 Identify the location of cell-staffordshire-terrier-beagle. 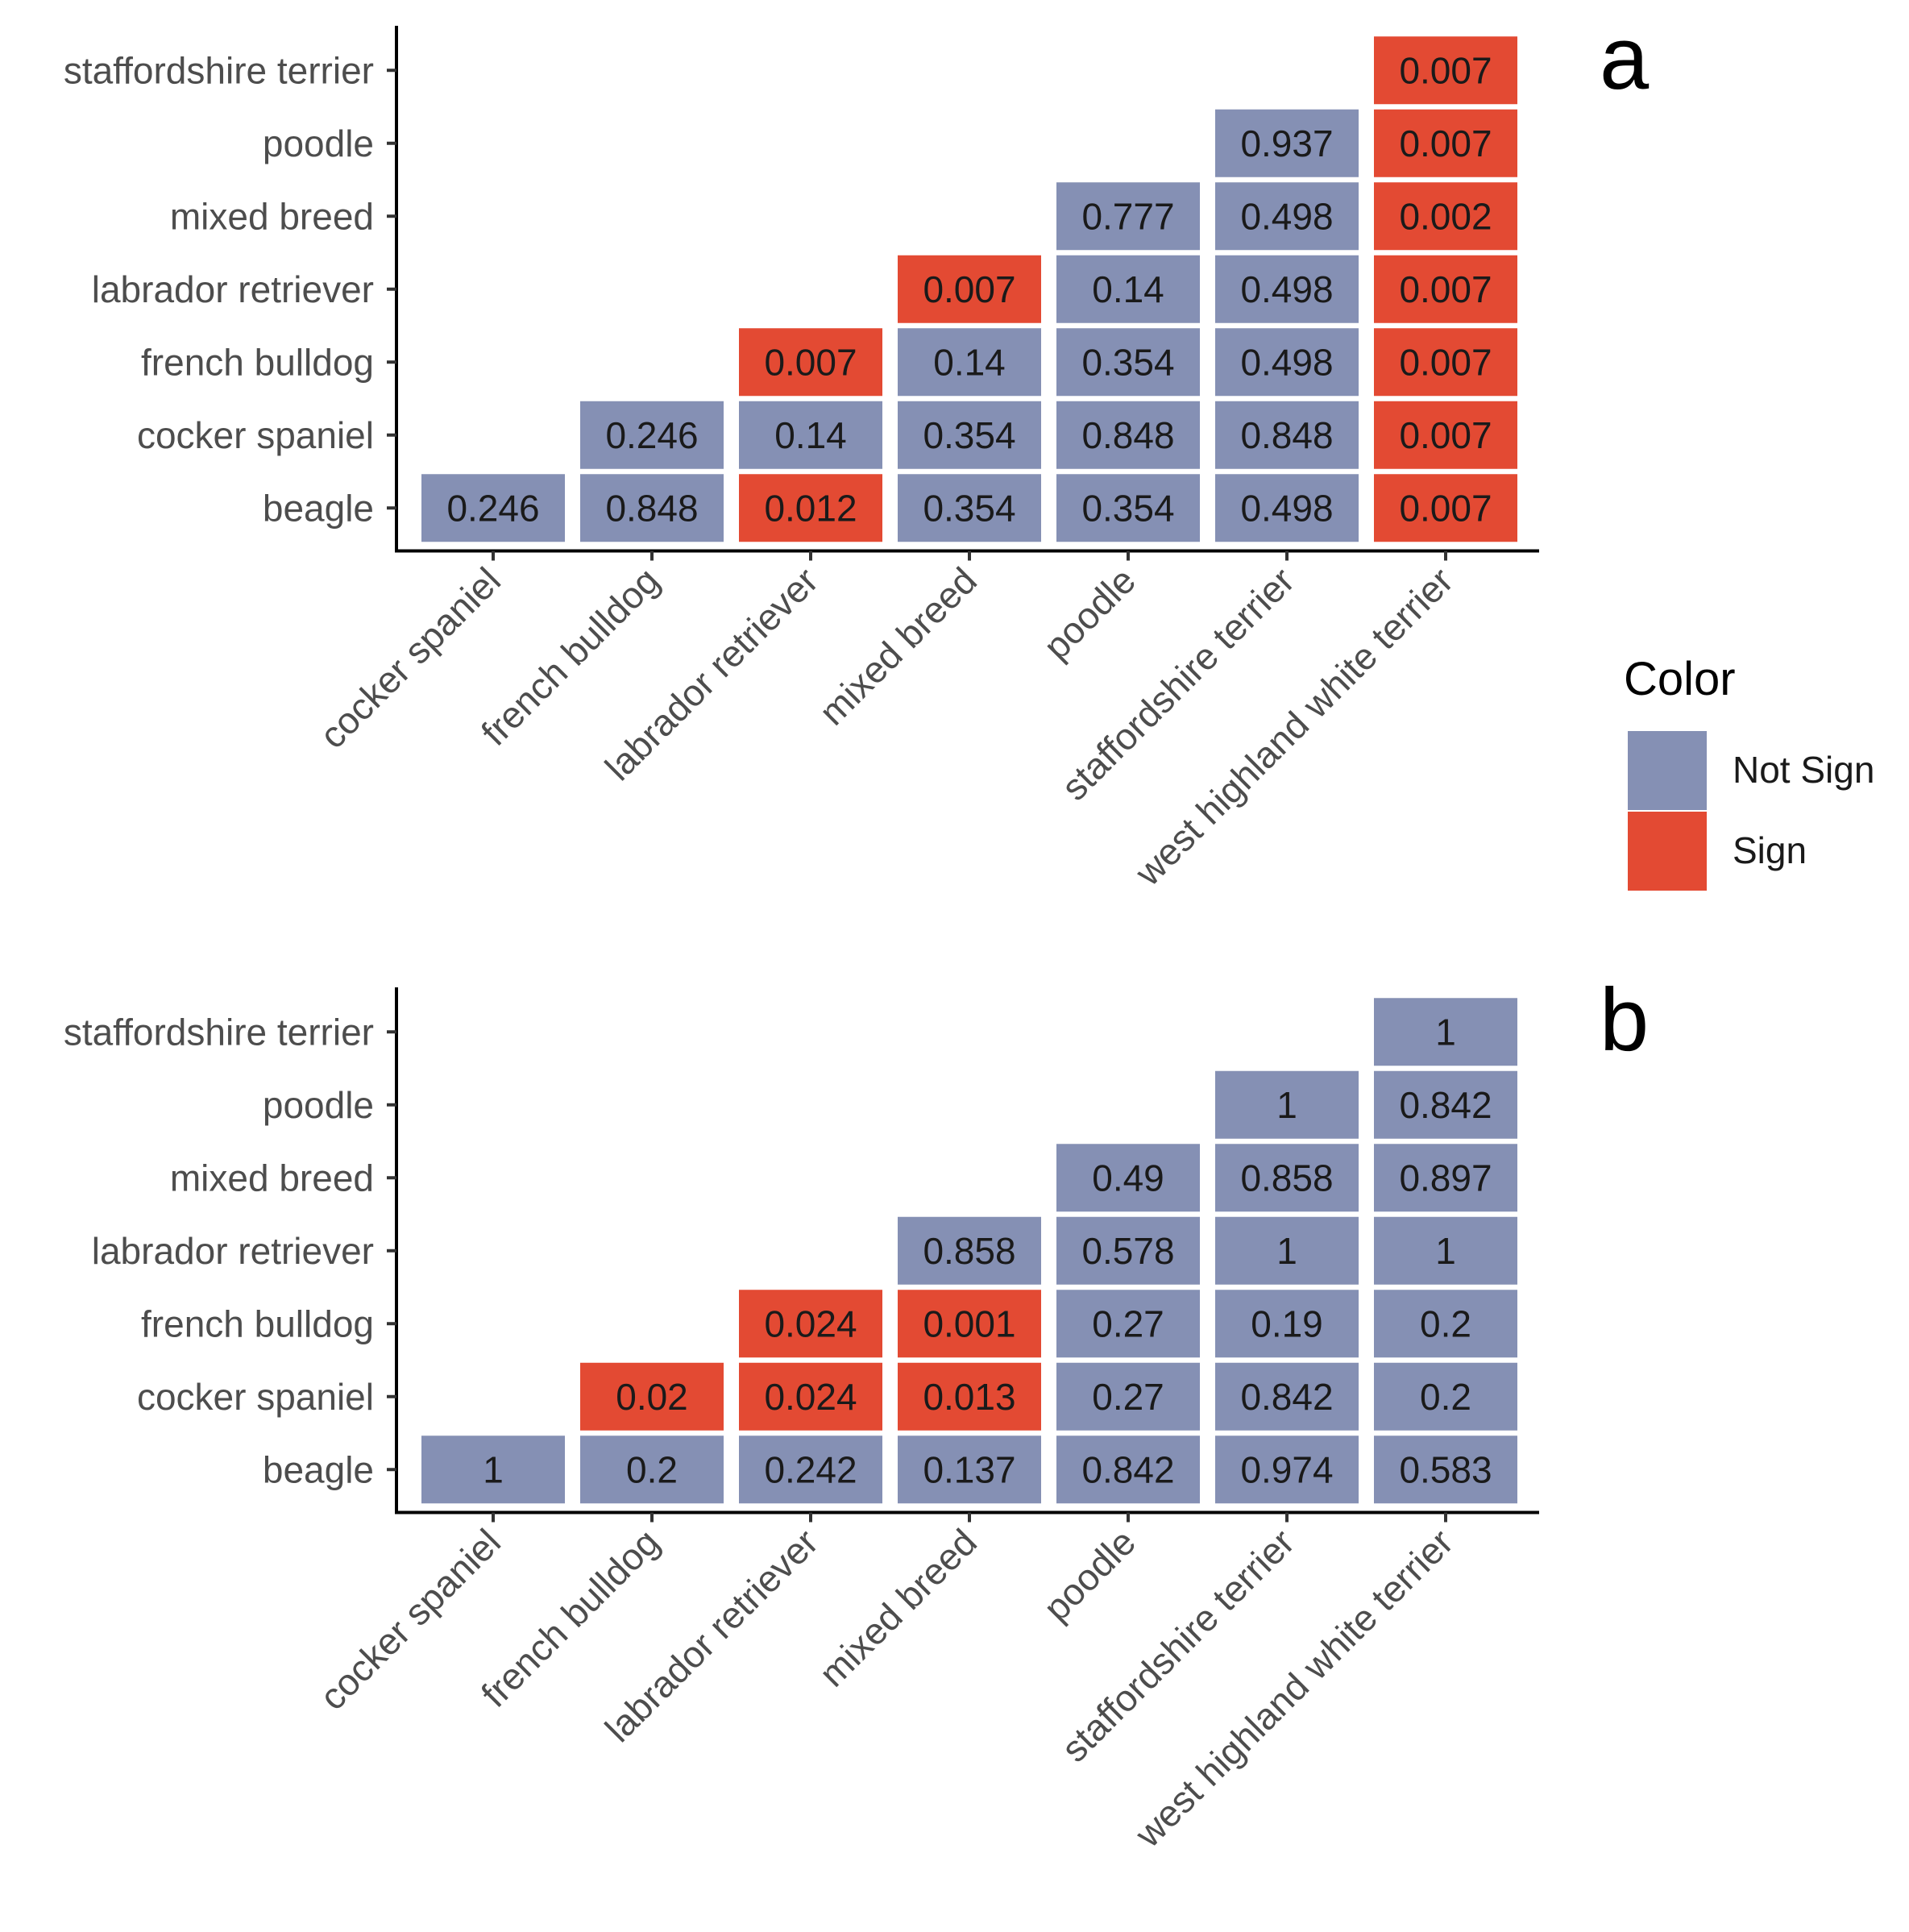
(1287, 1469).